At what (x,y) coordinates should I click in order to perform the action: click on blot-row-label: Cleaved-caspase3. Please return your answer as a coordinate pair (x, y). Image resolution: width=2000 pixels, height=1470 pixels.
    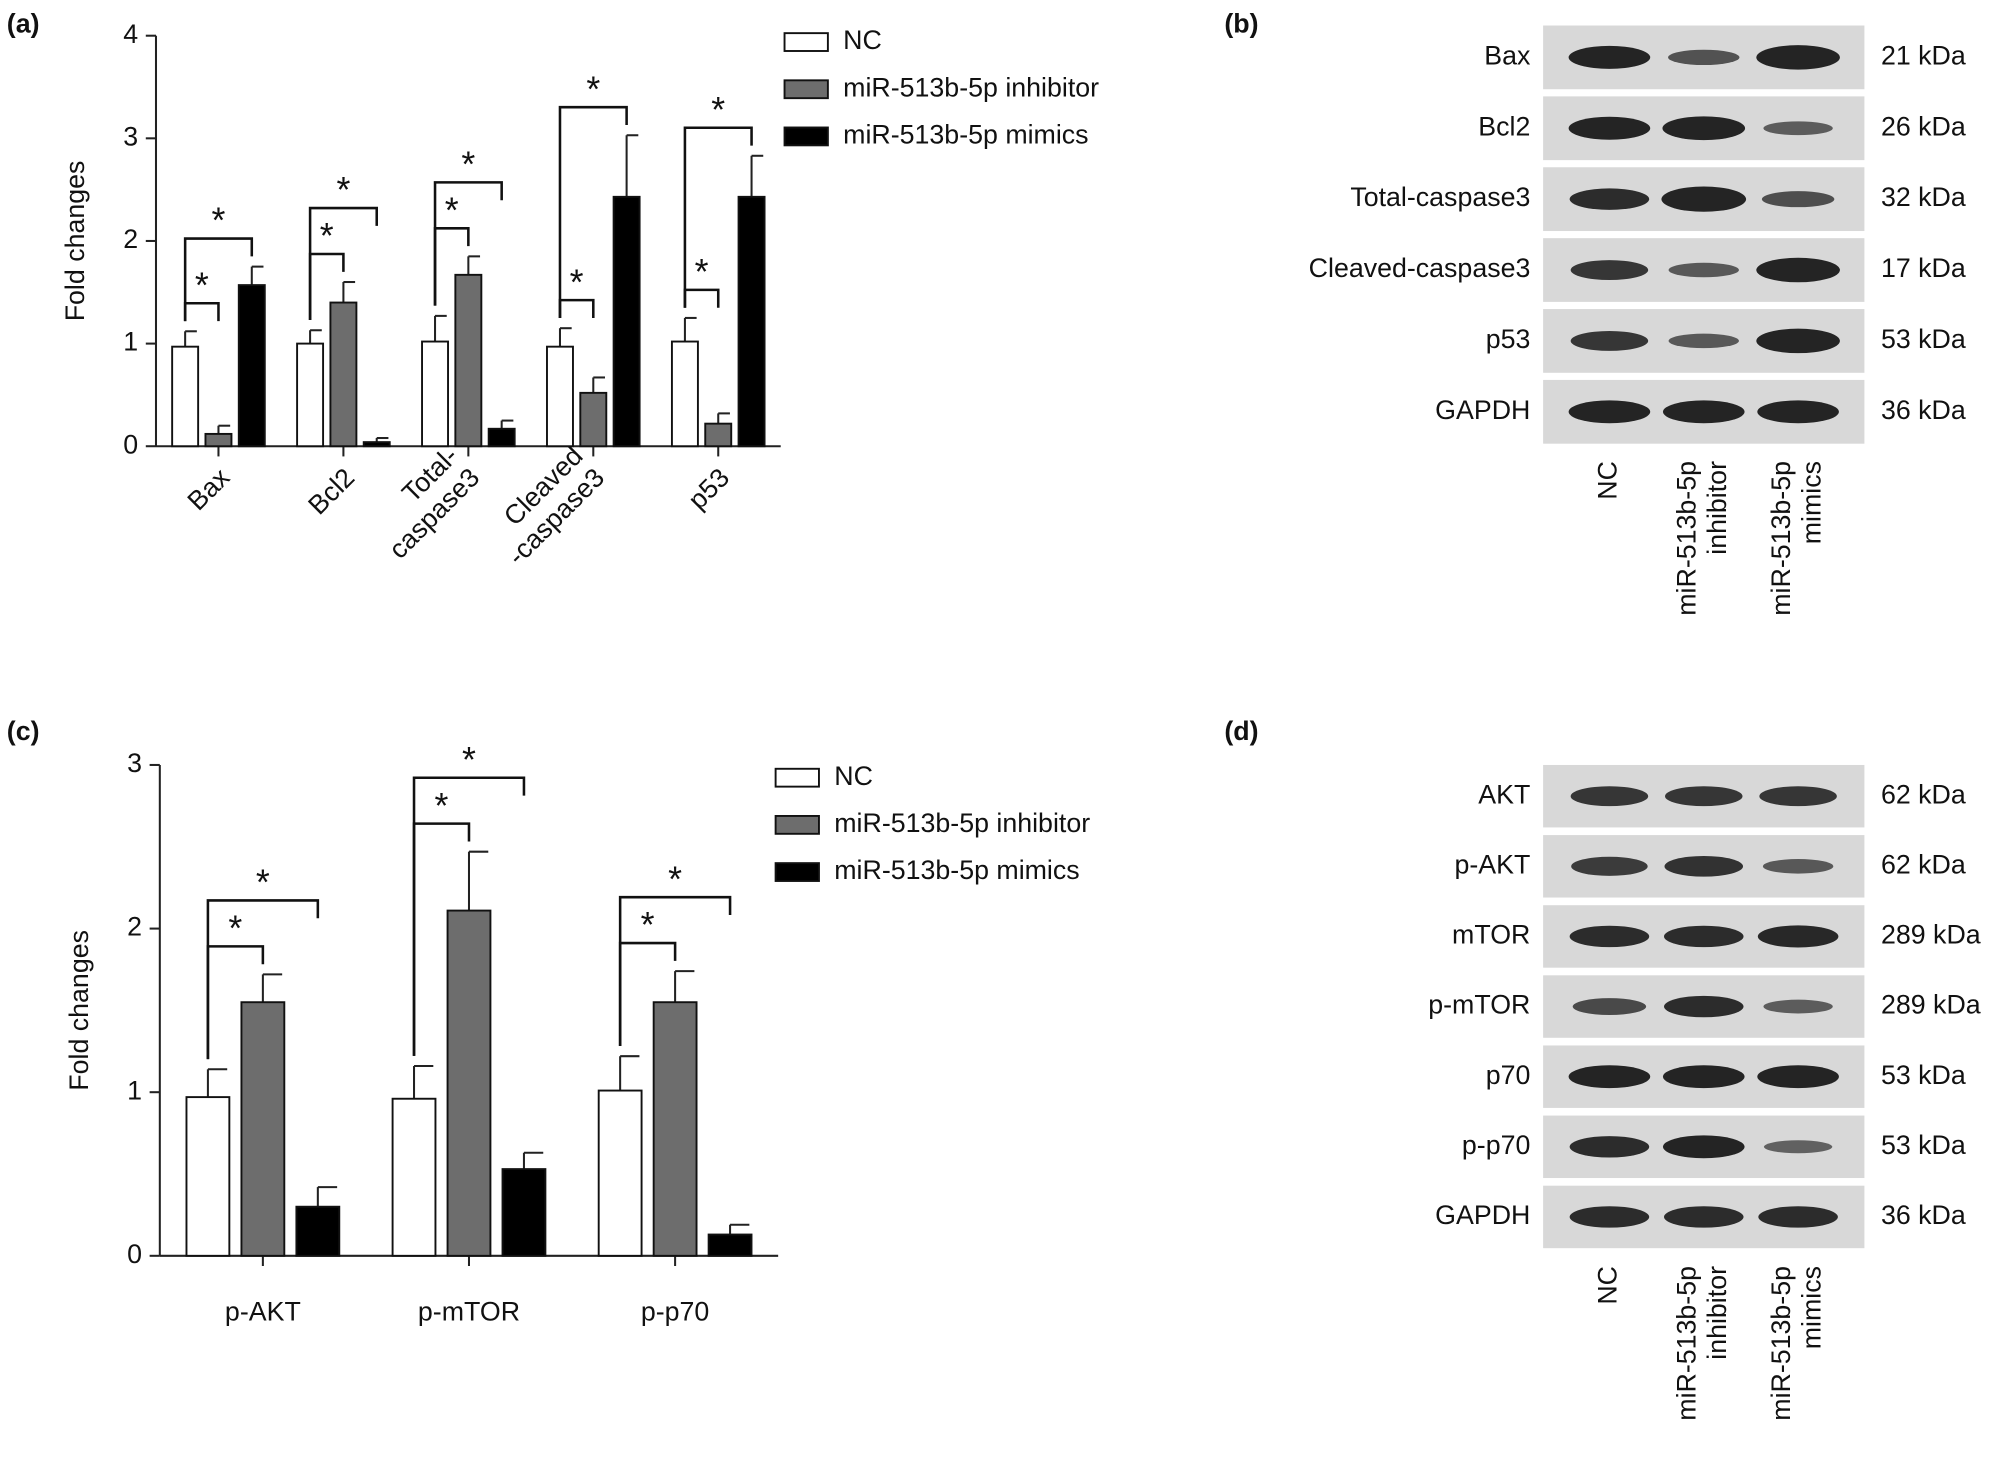
    Looking at the image, I should click on (1420, 268).